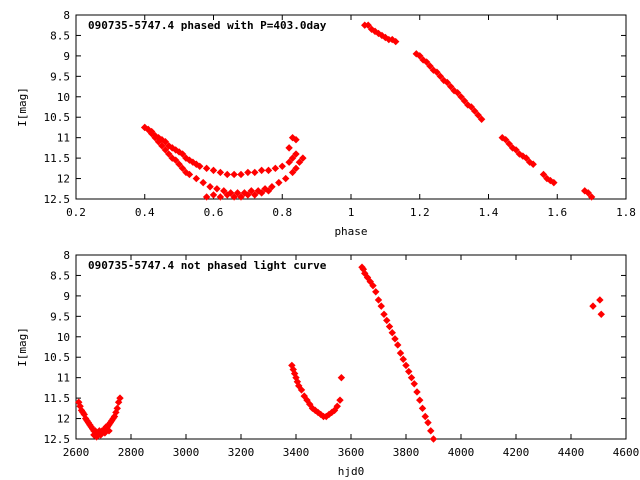 The width and height of the screenshot is (640, 480). What do you see at coordinates (461, 452) in the screenshot?
I see `x-tick-label: 4000` at bounding box center [461, 452].